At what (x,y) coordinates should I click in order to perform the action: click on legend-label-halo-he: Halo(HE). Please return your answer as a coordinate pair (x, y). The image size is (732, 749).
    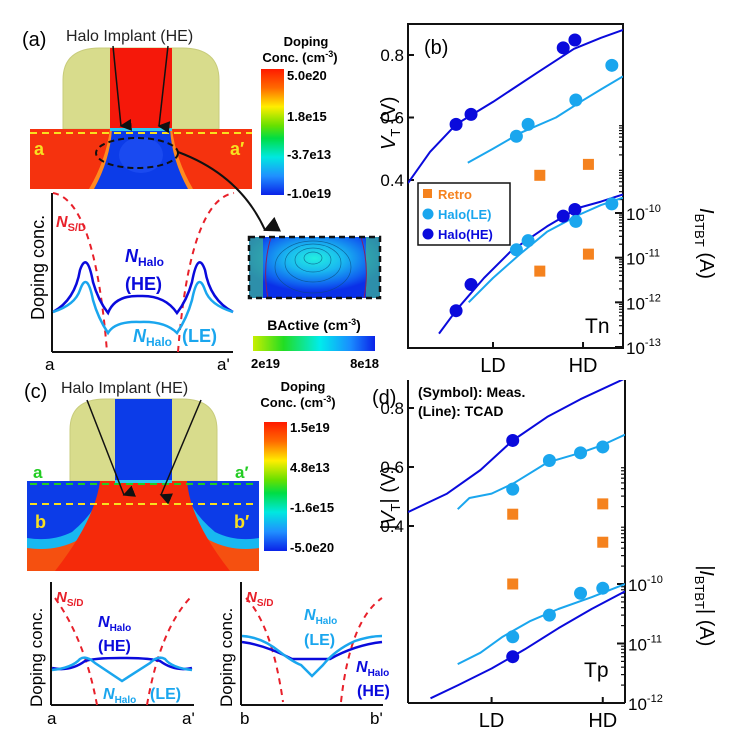
    Looking at the image, I should click on (465, 234).